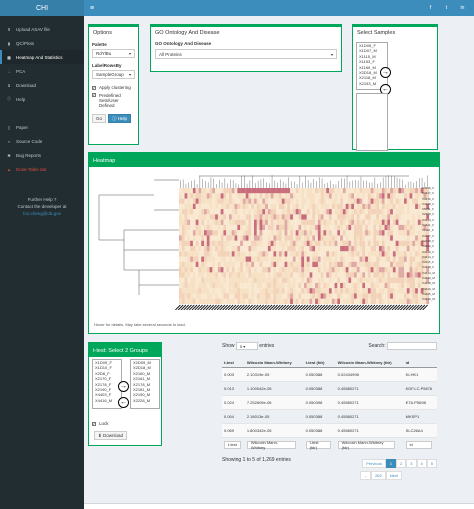 The height and width of the screenshot is (509, 474). What do you see at coordinates (42, 127) in the screenshot?
I see `sidebar-item-paper: ▯ Paper` at bounding box center [42, 127].